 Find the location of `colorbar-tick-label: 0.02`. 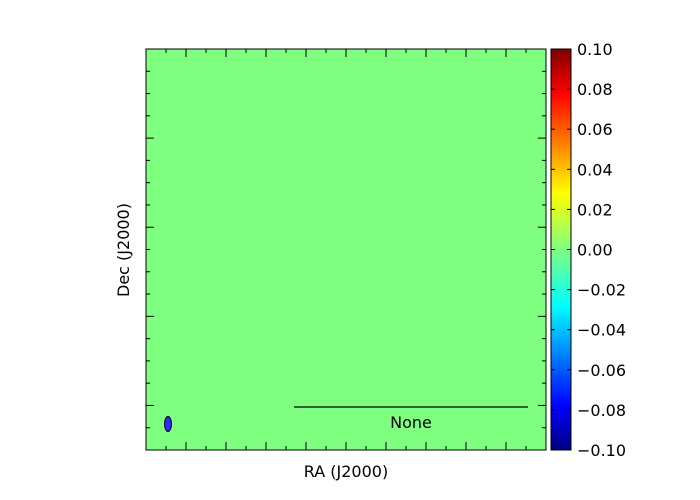

colorbar-tick-label: 0.02 is located at coordinates (595, 209).